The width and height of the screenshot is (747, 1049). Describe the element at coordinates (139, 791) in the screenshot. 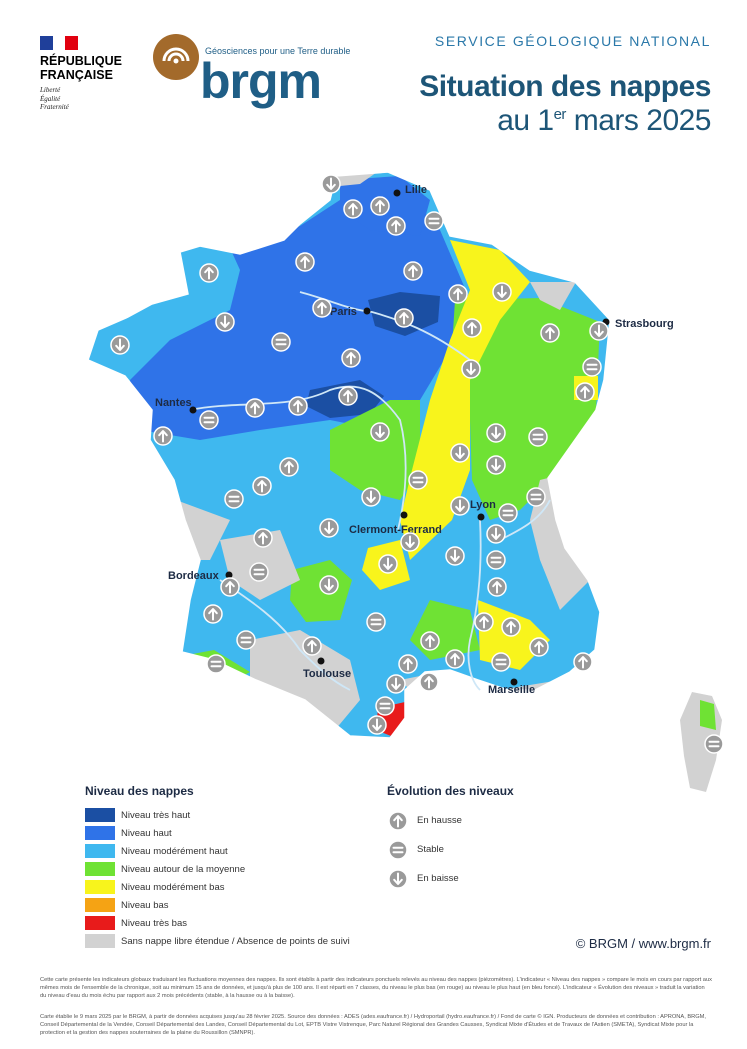

I see `legend-niveau-title: Niveau des nappes` at that location.